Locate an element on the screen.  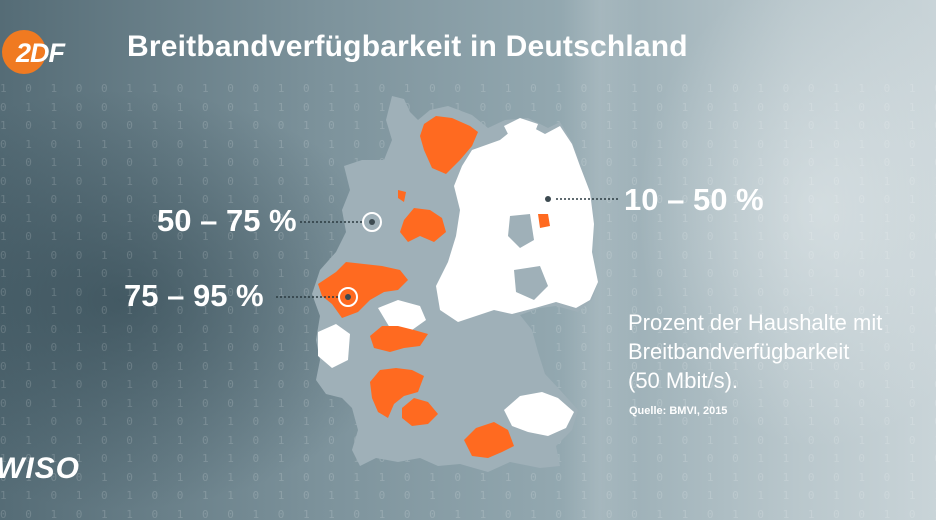
page-title: Breitbandverfügbarkeit in Deutschland is located at coordinates (407, 46).